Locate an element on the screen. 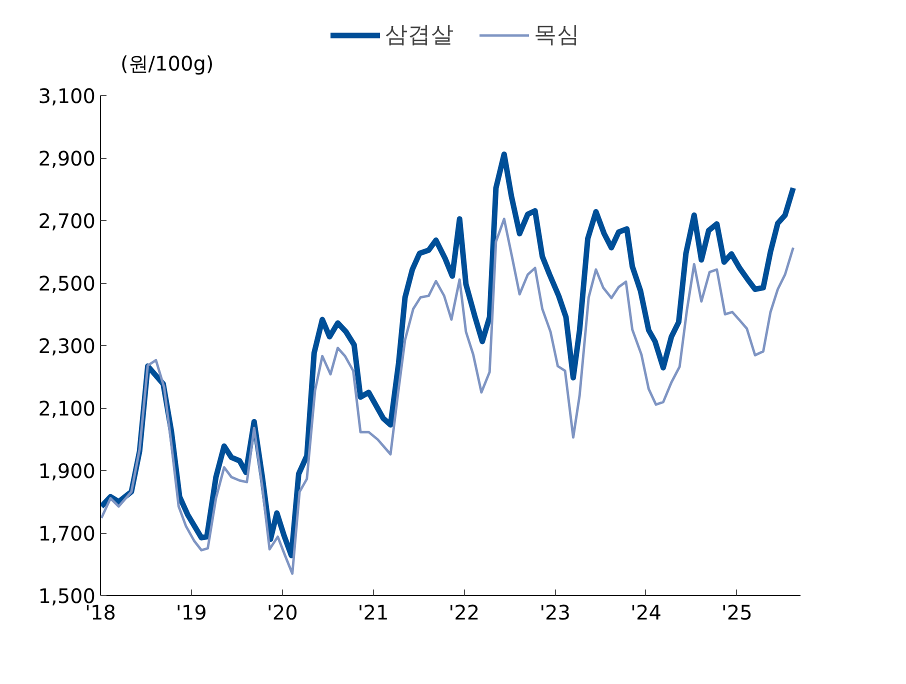 This screenshot has height=684, width=906. y-tick-label: 1,700 is located at coordinates (67, 534).